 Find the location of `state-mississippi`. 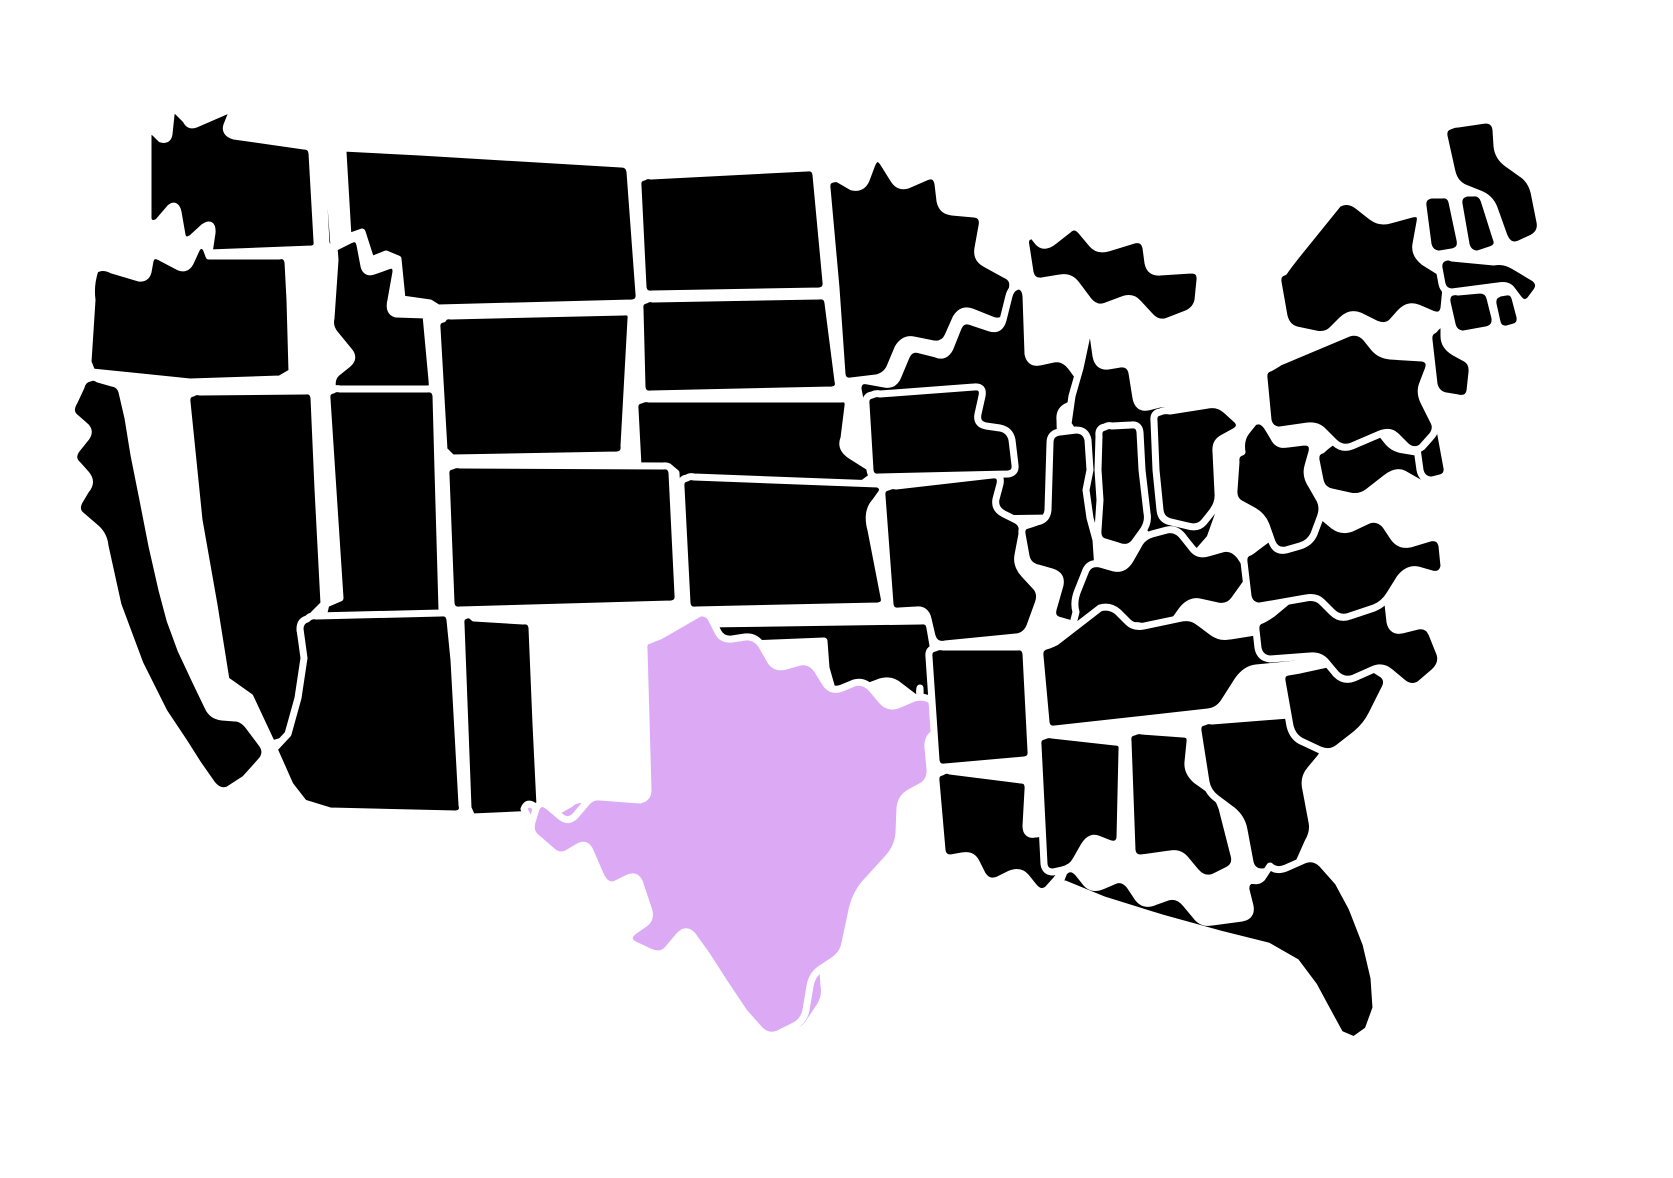

state-mississippi is located at coordinates (1080, 803).